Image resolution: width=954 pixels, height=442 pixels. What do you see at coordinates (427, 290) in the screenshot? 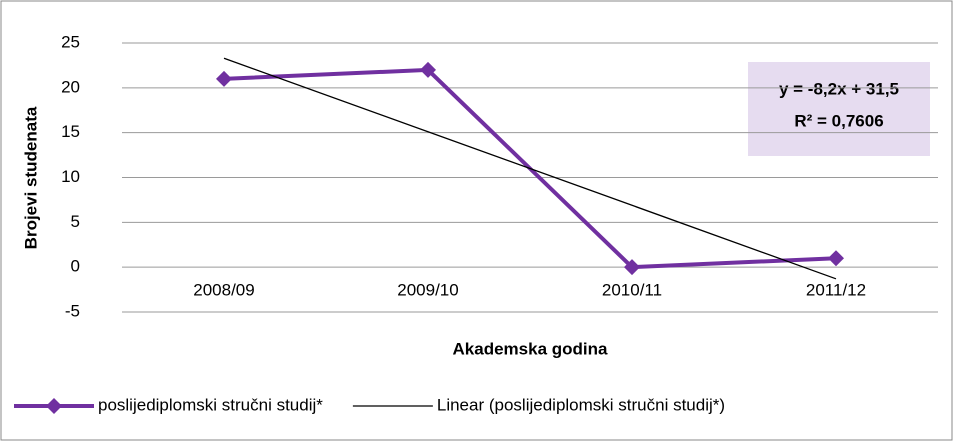
I see `x-tick-label: 2009/10` at bounding box center [427, 290].